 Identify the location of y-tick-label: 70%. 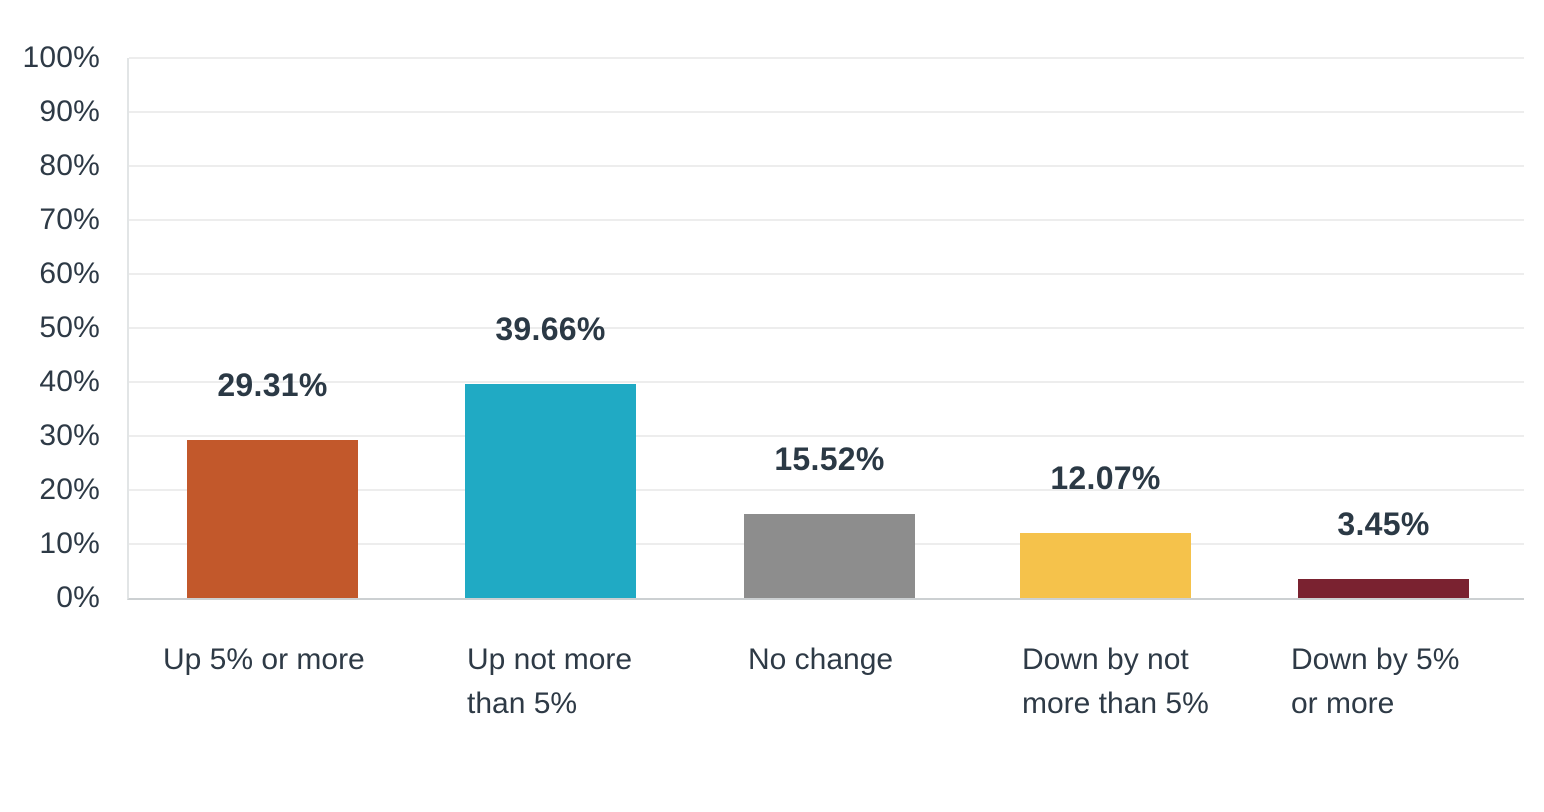
(69, 219).